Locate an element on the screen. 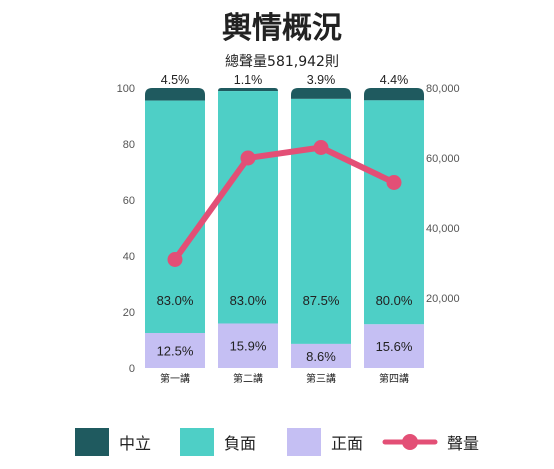 The image size is (554, 469). positive-data-label: 15.6% is located at coordinates (394, 346).